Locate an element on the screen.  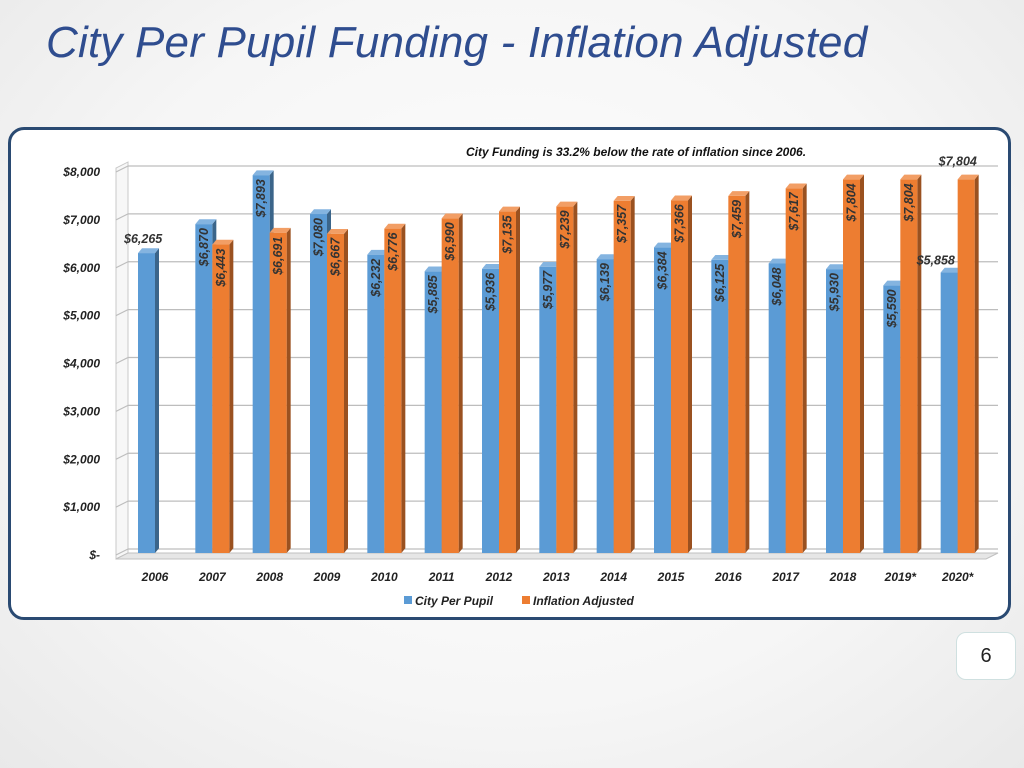
data-label: $6,125 is located at coordinates (720, 283).